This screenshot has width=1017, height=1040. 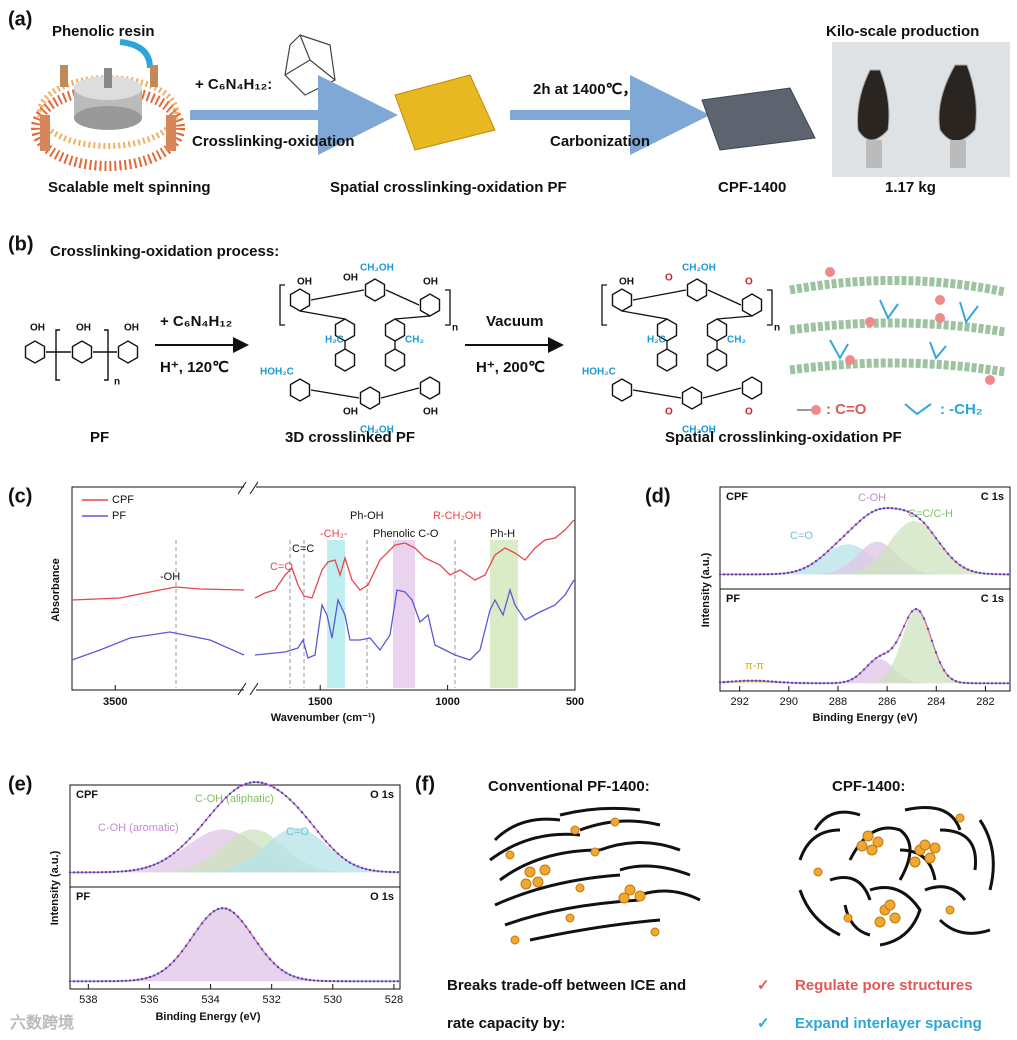 What do you see at coordinates (896, 876) in the screenshot?
I see `pores-cpf` at bounding box center [896, 876].